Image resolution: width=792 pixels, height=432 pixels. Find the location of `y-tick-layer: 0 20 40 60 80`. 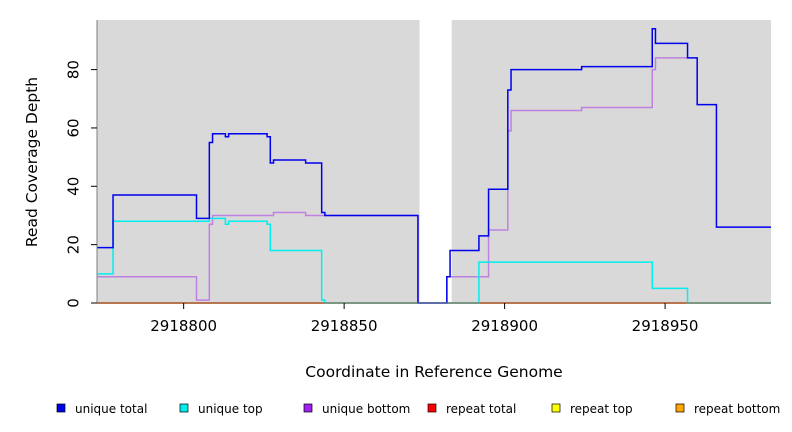

y-tick-layer: 0 20 40 60 80 is located at coordinates (81, 184).